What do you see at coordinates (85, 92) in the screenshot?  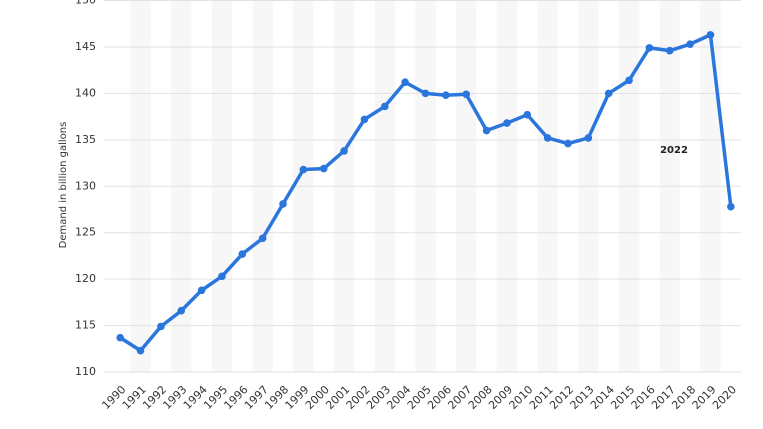 I see `y-tick-label: 140` at bounding box center [85, 92].